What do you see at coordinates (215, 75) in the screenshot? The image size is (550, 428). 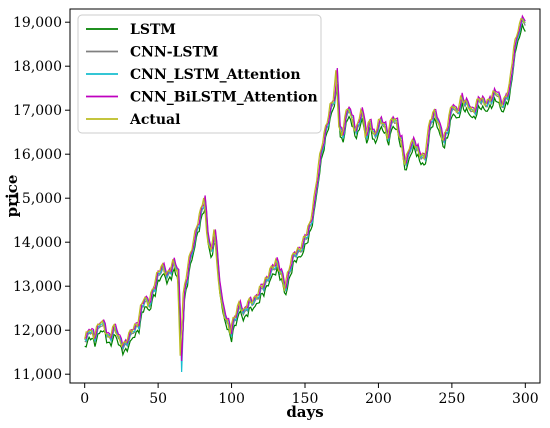 I see `legend-label: CNN_LSTM_Attention` at bounding box center [215, 75].